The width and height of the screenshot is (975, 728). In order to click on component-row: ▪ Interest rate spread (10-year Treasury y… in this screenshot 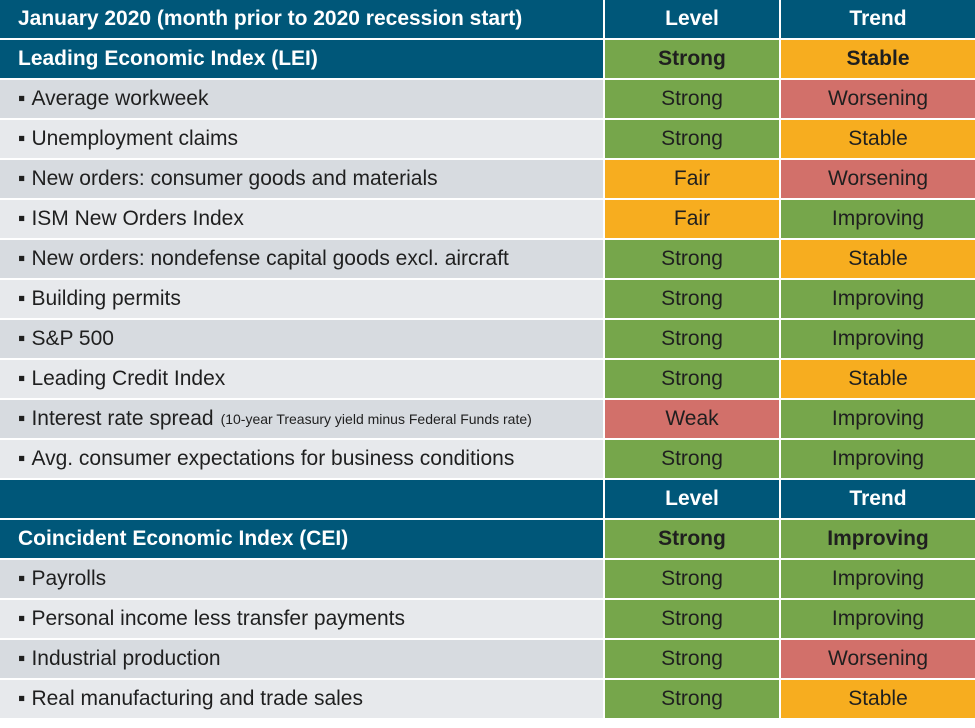, I will do `click(487, 420)`.